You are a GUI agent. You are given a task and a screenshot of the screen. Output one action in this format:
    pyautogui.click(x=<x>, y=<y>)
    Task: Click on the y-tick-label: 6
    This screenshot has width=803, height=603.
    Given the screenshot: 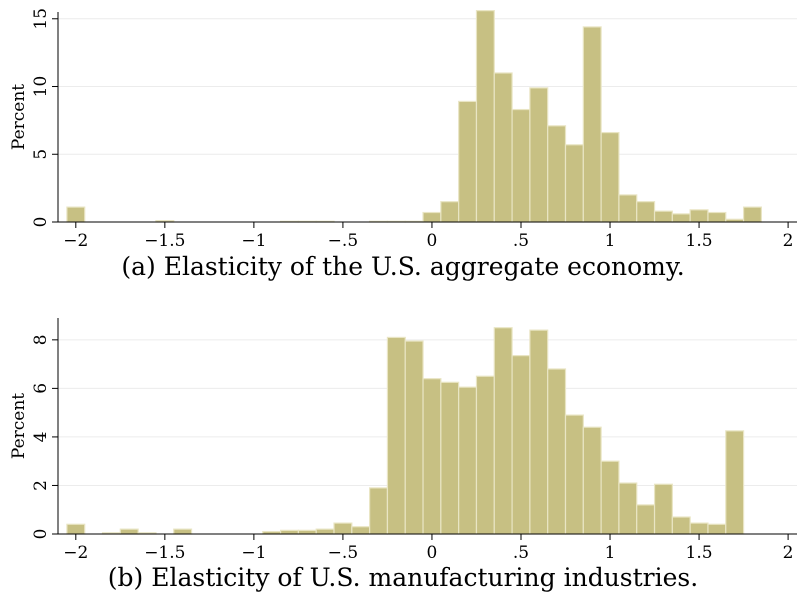 What is the action you would take?
    pyautogui.click(x=41, y=388)
    